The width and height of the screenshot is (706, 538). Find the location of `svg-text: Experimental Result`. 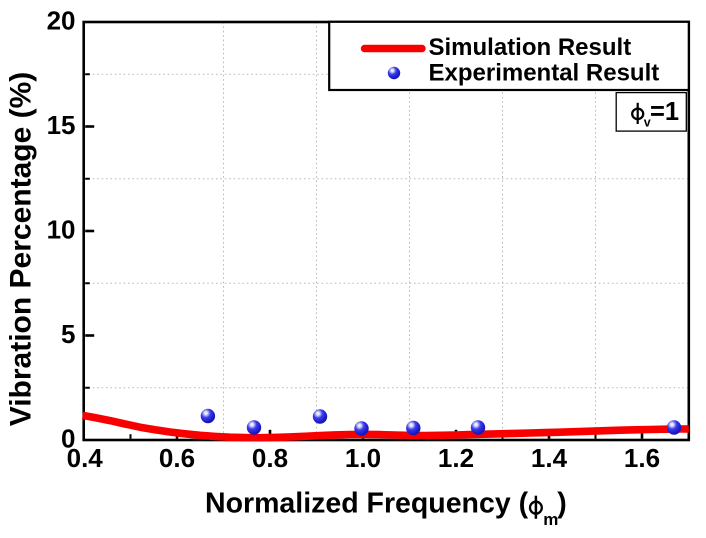

svg-text: Experimental Result is located at coordinates (544, 73).